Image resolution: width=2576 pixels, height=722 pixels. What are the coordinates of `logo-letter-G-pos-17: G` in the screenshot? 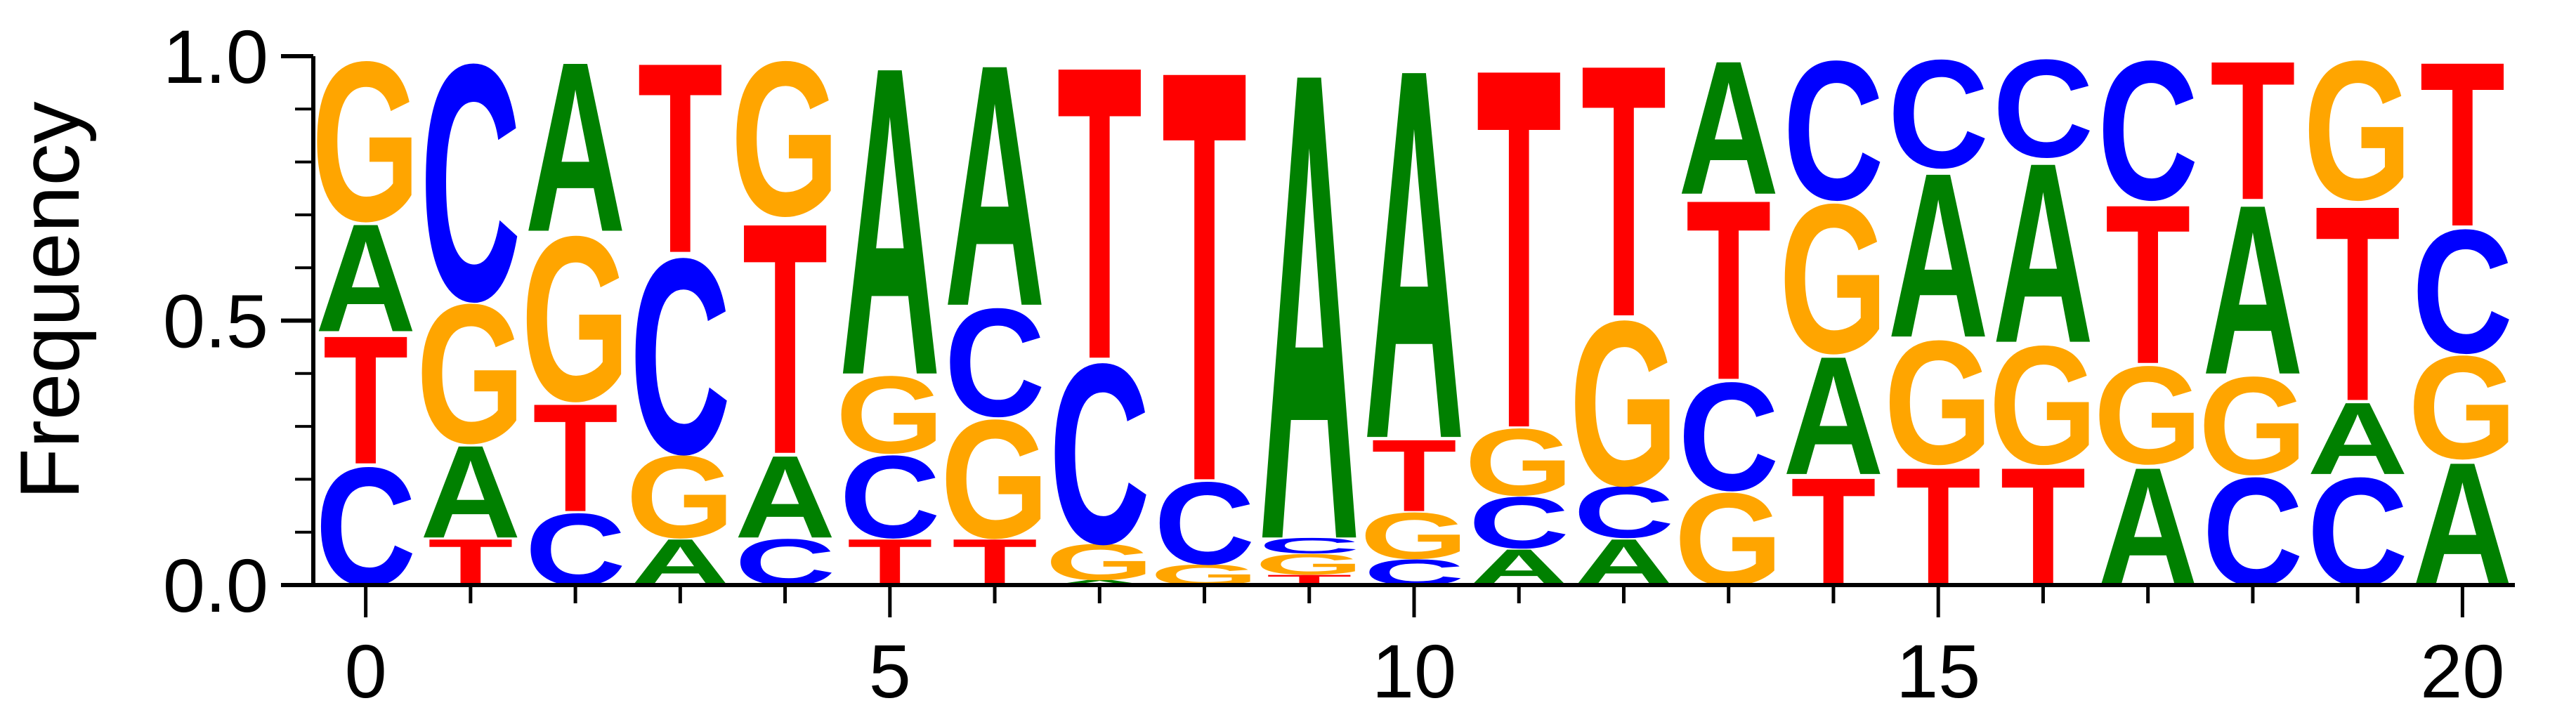 It's located at (2147, 416).